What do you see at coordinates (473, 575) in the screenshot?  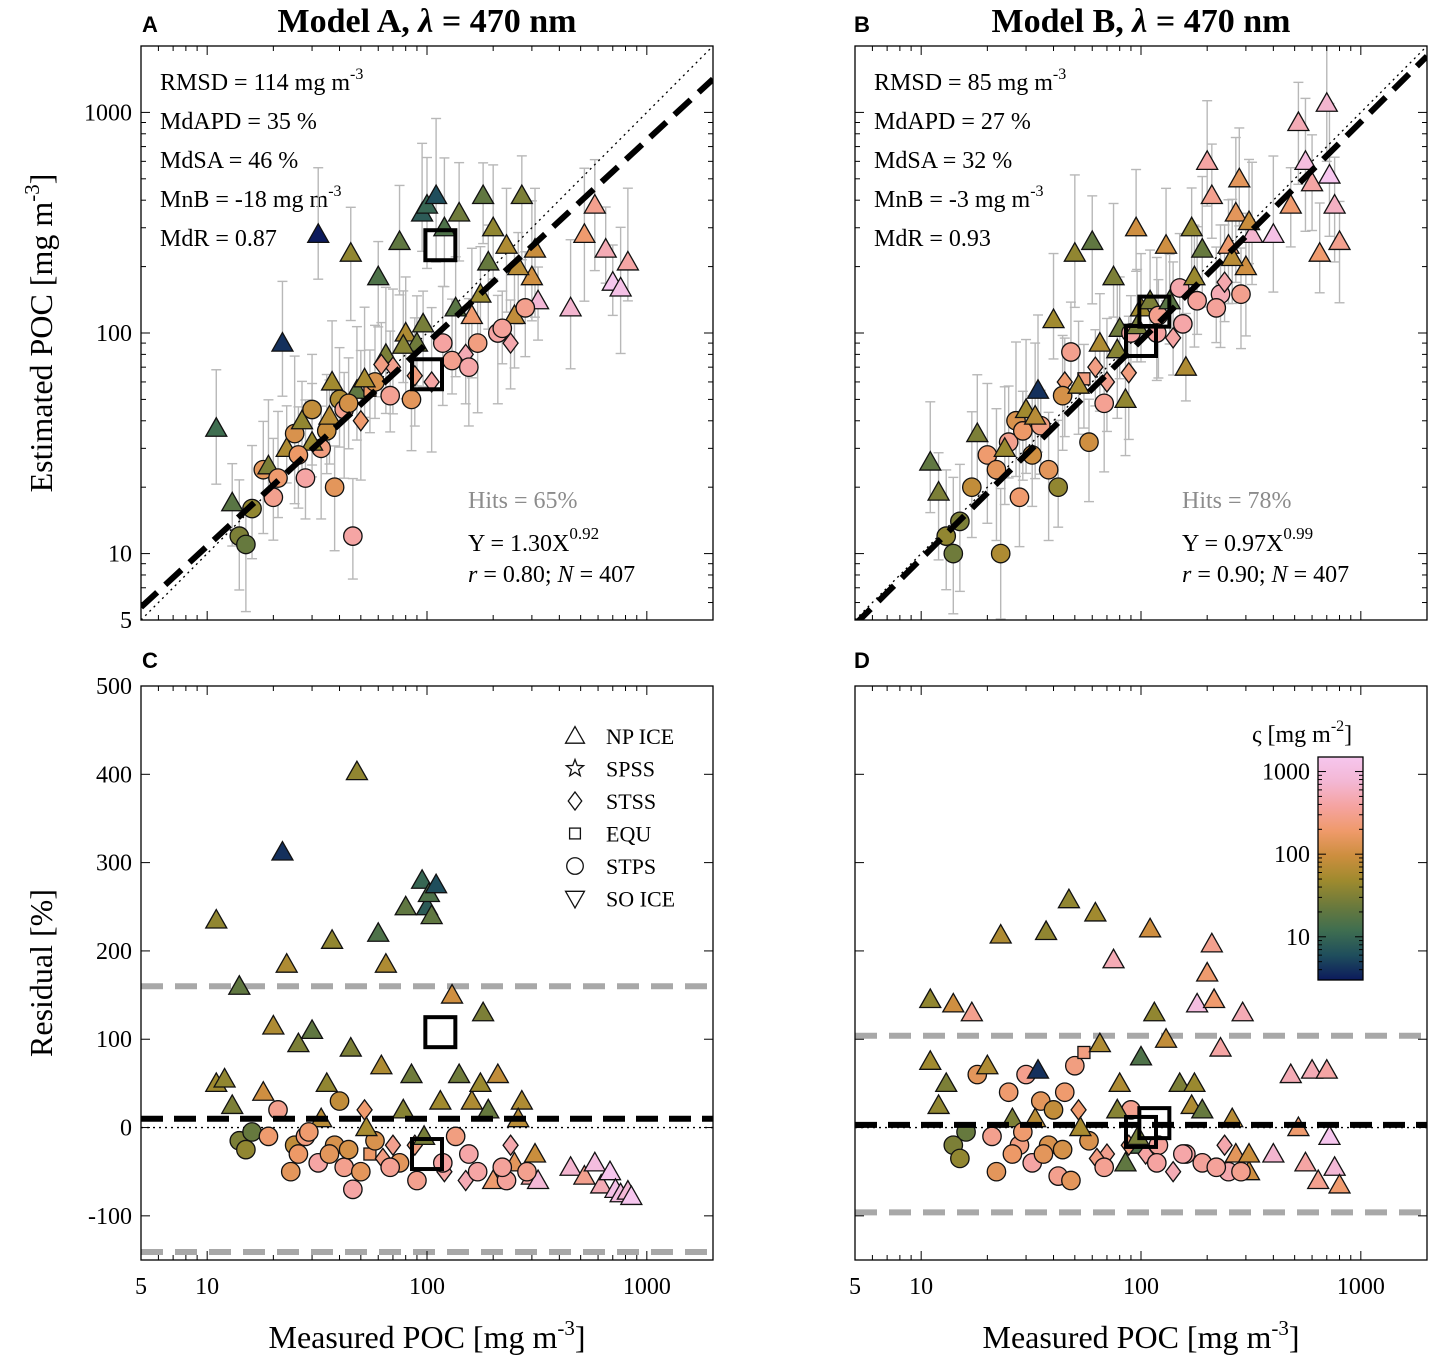 I see `panel-a-r-label: r` at bounding box center [473, 575].